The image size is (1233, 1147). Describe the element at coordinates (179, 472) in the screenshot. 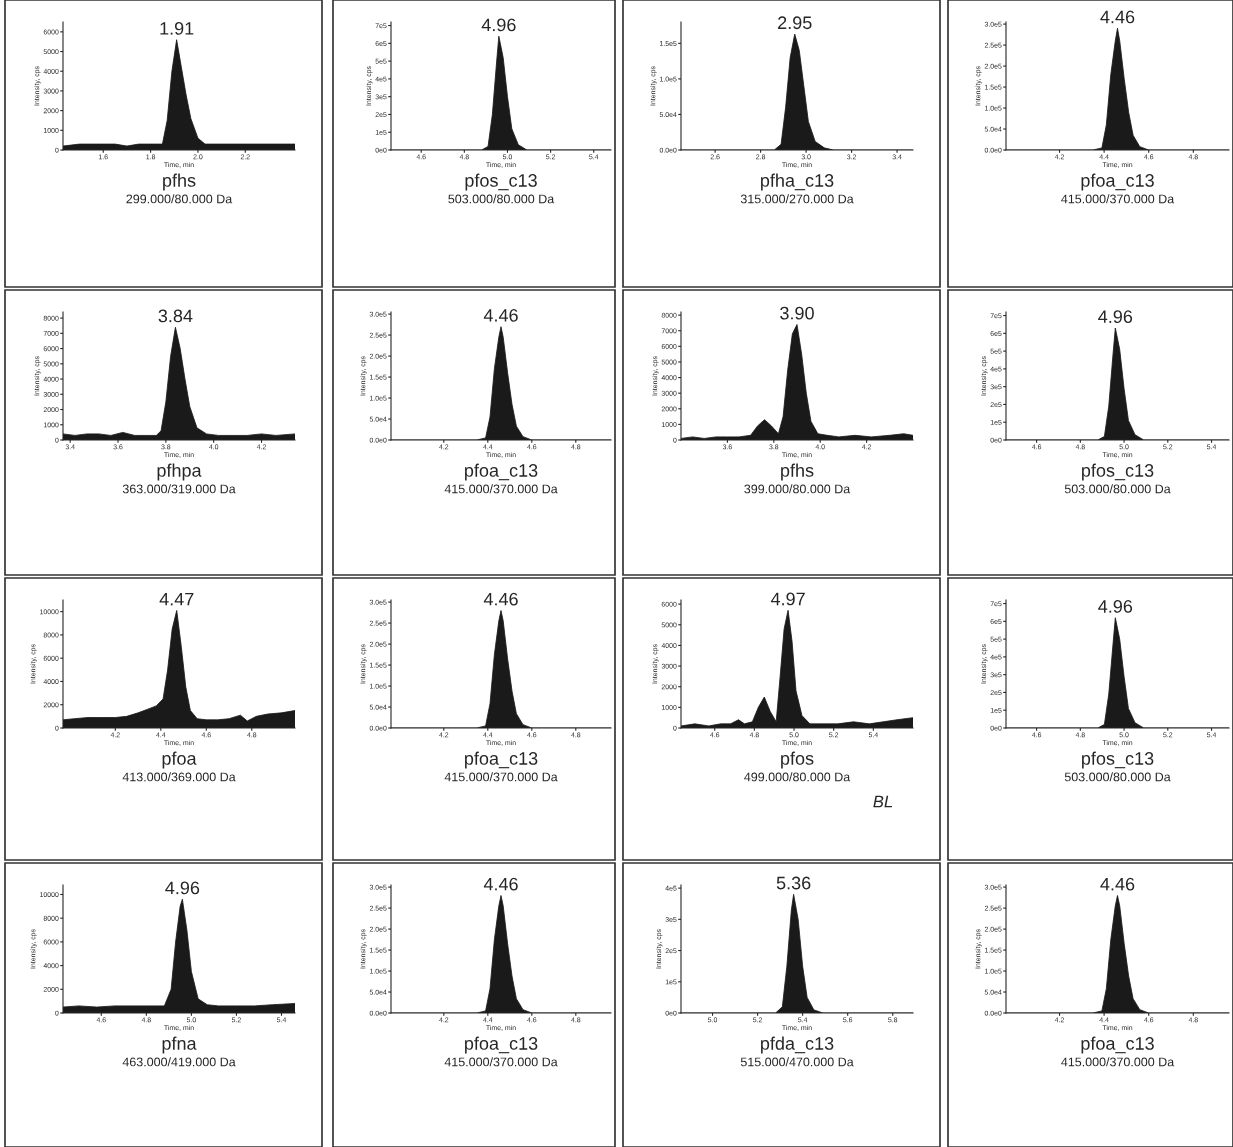

I see `text: pfhpa` at that location.